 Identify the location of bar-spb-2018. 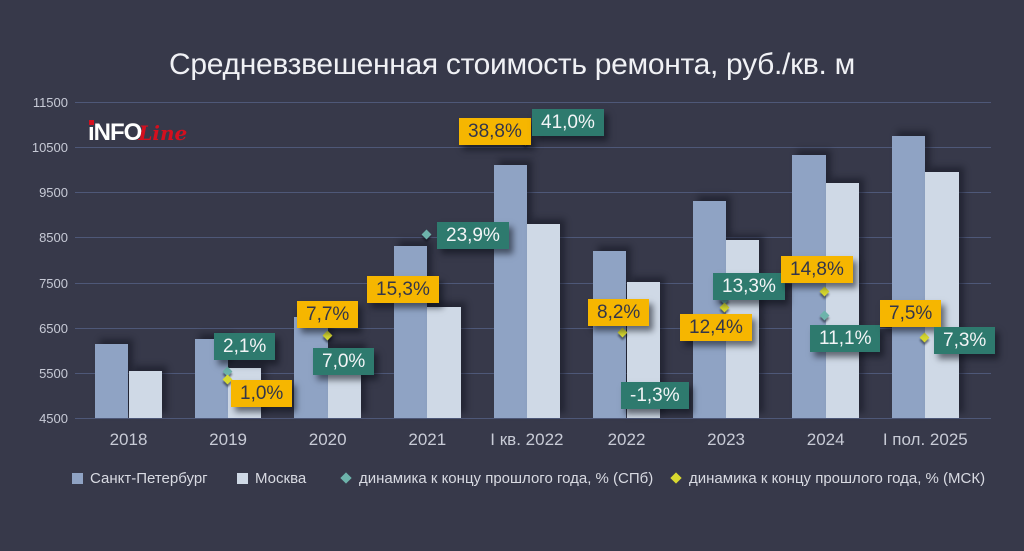
(112, 380).